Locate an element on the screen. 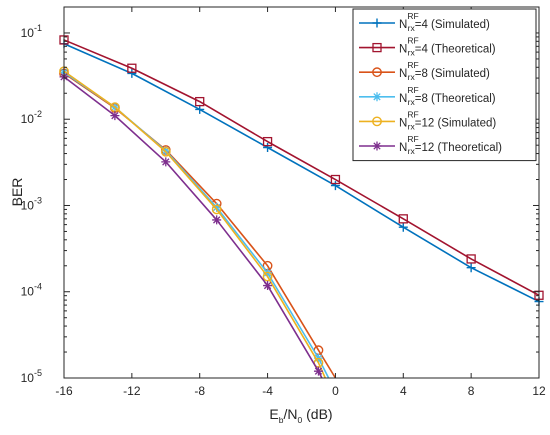  y-tick-label: 10⁻⁵ is located at coordinates (31, 376).